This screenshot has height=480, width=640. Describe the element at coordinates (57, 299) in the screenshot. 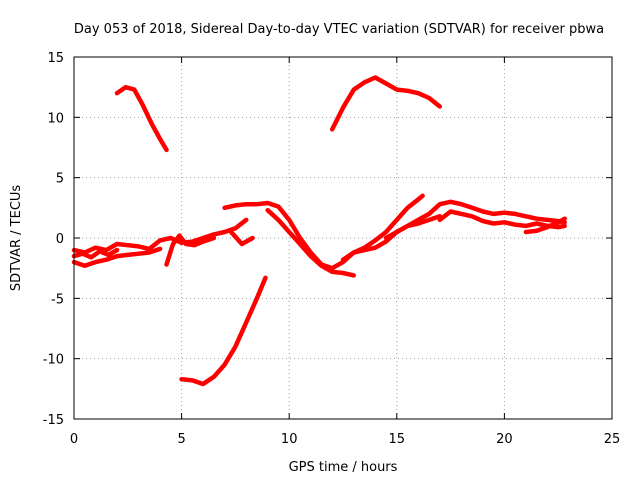

I see `y-tick-label: -5` at that location.